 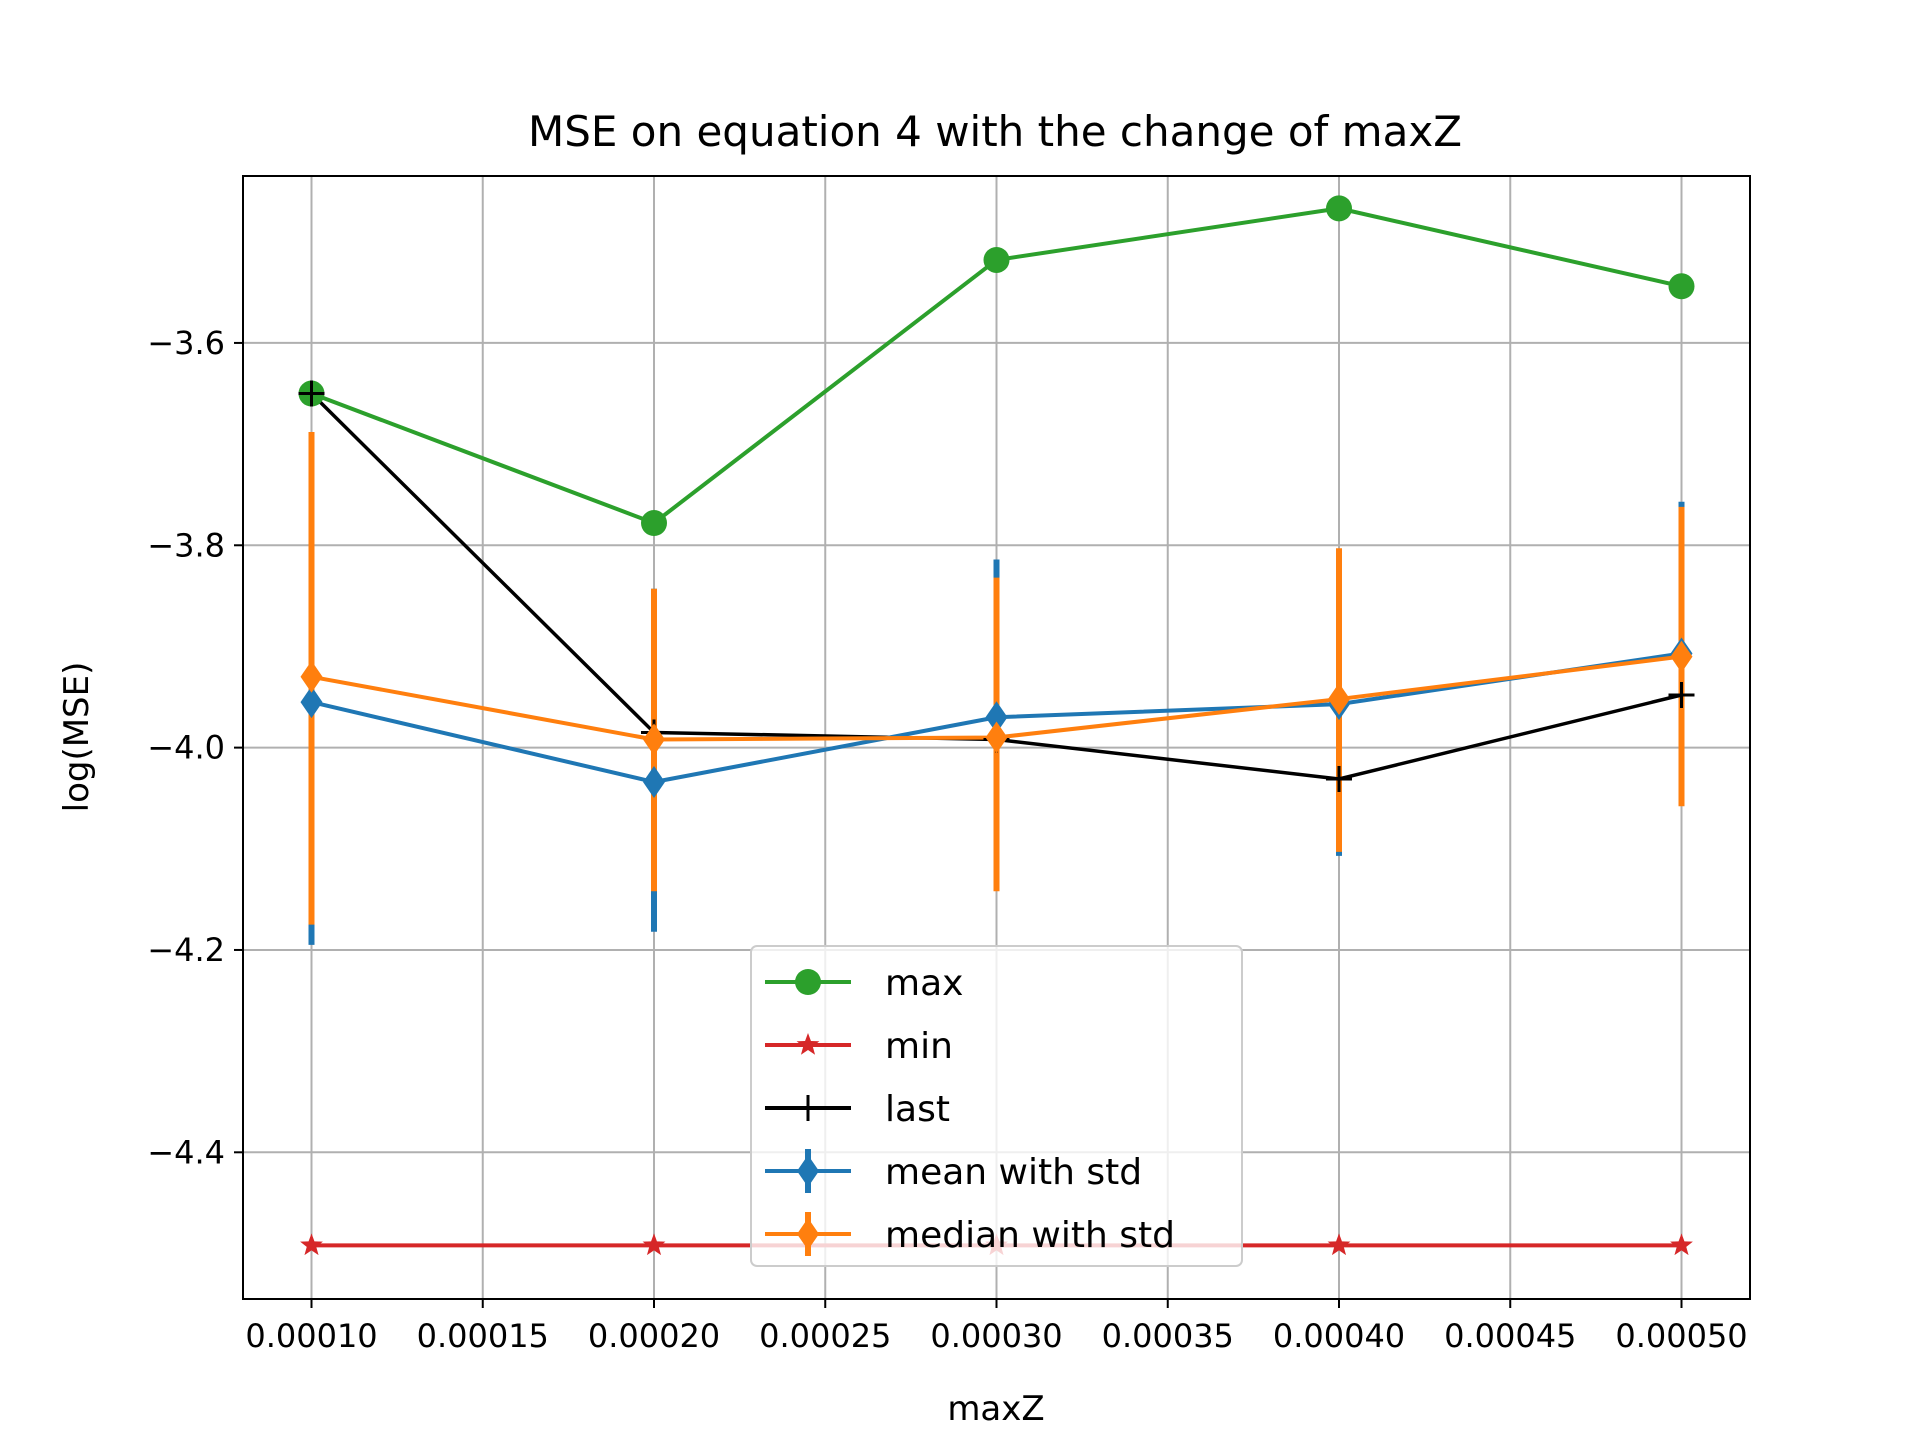 I want to click on x-tick-label: 0.00030, so click(x=996, y=1336).